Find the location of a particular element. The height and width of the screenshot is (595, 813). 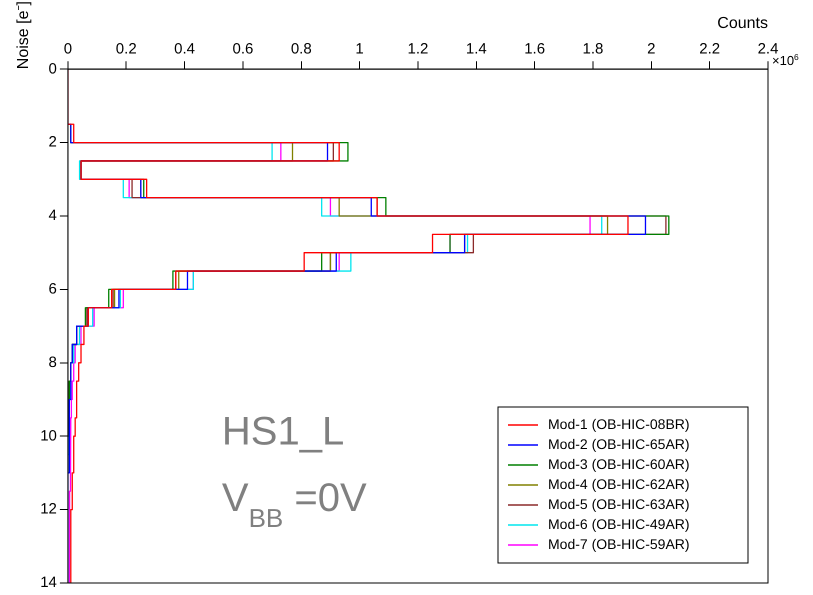

y-tick-label: 0 is located at coordinates (52, 69).